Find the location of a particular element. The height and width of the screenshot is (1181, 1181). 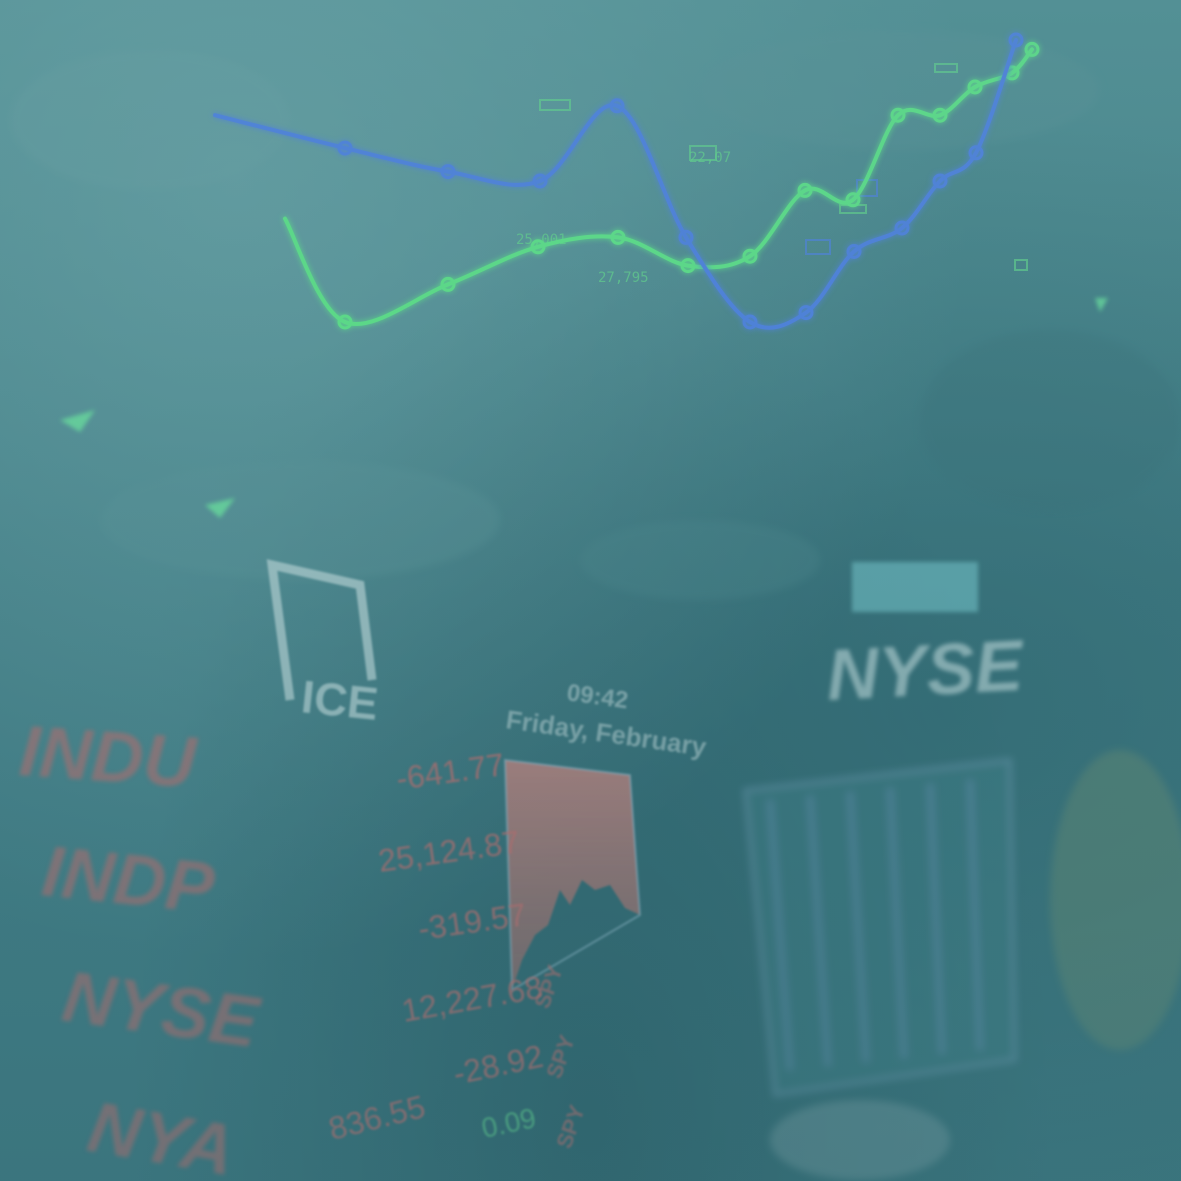

ticker-symbol-5: NYA is located at coordinates (161, 1134).